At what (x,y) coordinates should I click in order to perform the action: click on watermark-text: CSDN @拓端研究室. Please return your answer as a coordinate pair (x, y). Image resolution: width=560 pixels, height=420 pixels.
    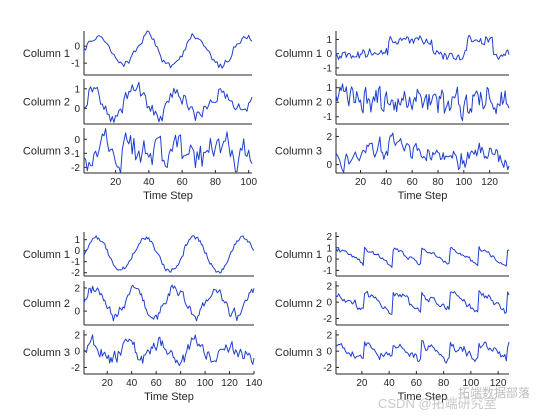
    Looking at the image, I should click on (437, 403).